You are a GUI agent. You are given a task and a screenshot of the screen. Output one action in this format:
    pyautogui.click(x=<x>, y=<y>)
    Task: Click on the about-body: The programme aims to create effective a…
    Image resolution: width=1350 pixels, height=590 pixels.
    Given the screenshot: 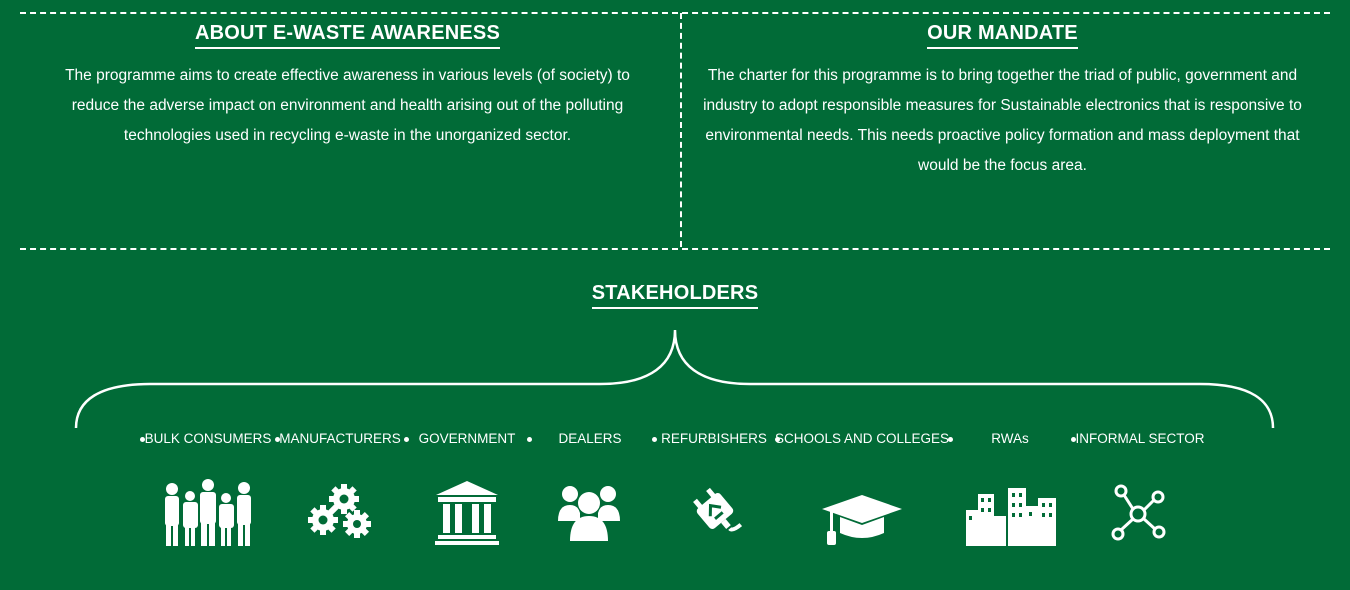 What is the action you would take?
    pyautogui.click(x=347, y=105)
    